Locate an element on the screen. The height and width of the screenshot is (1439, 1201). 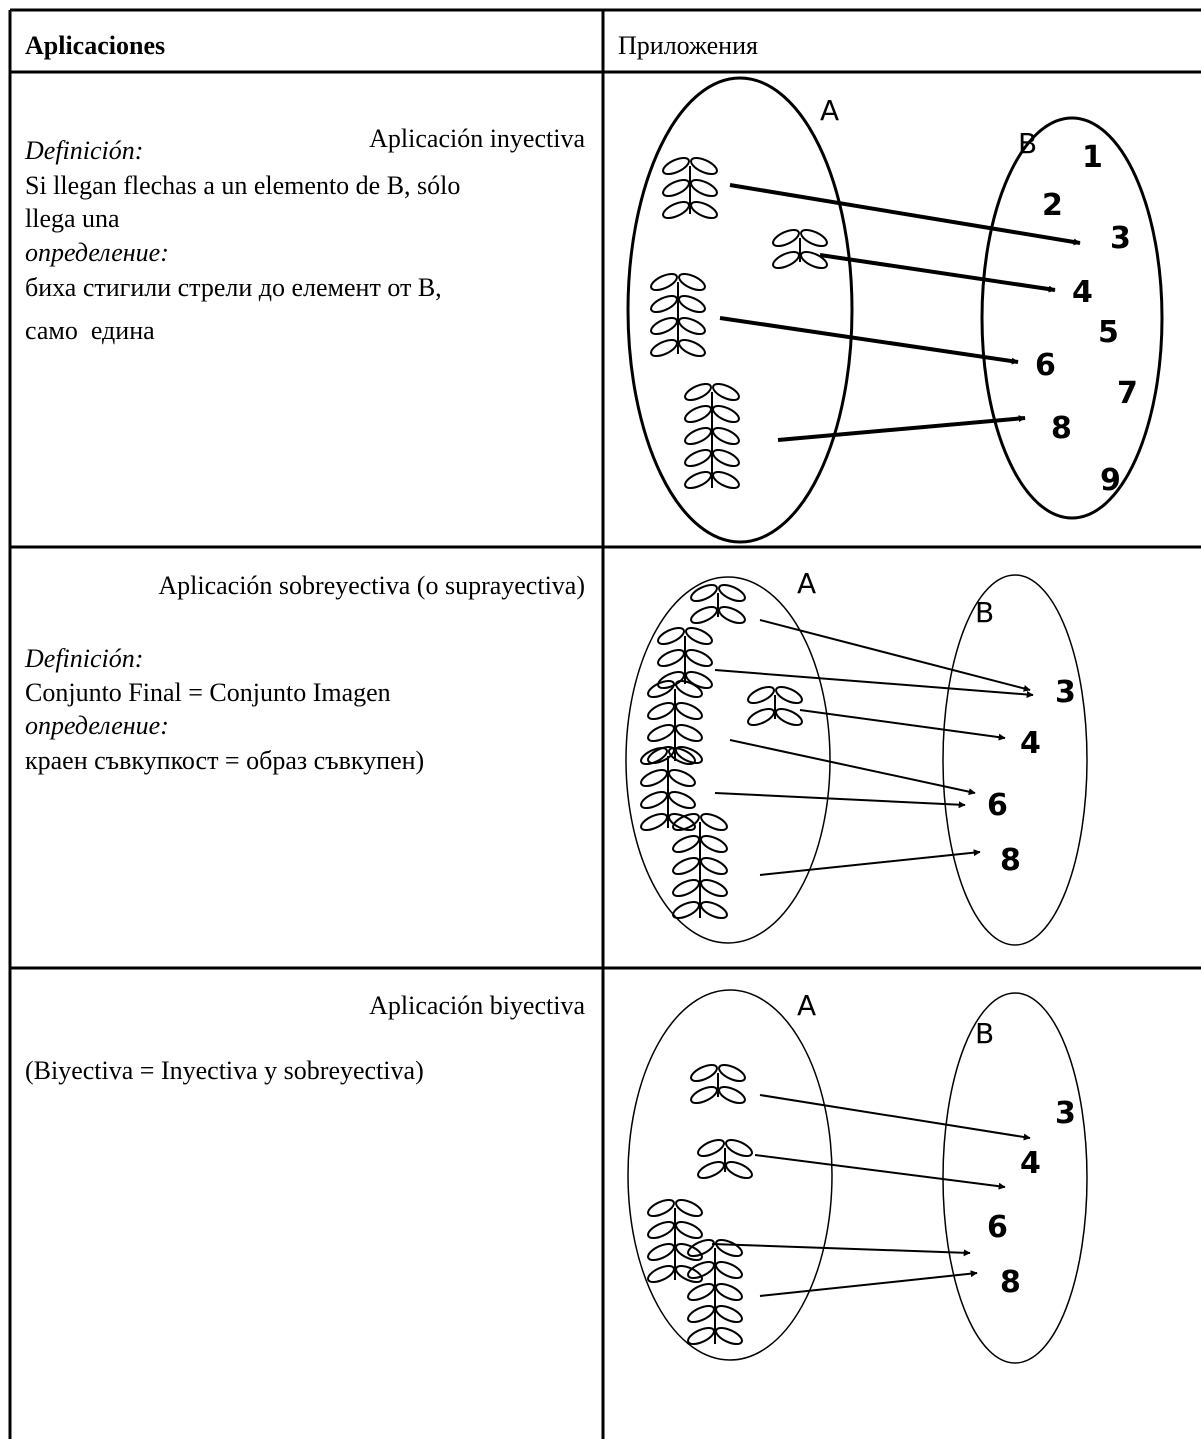
row-text: Conjunto Final = Conjunto Imagen is located at coordinates (208, 692).